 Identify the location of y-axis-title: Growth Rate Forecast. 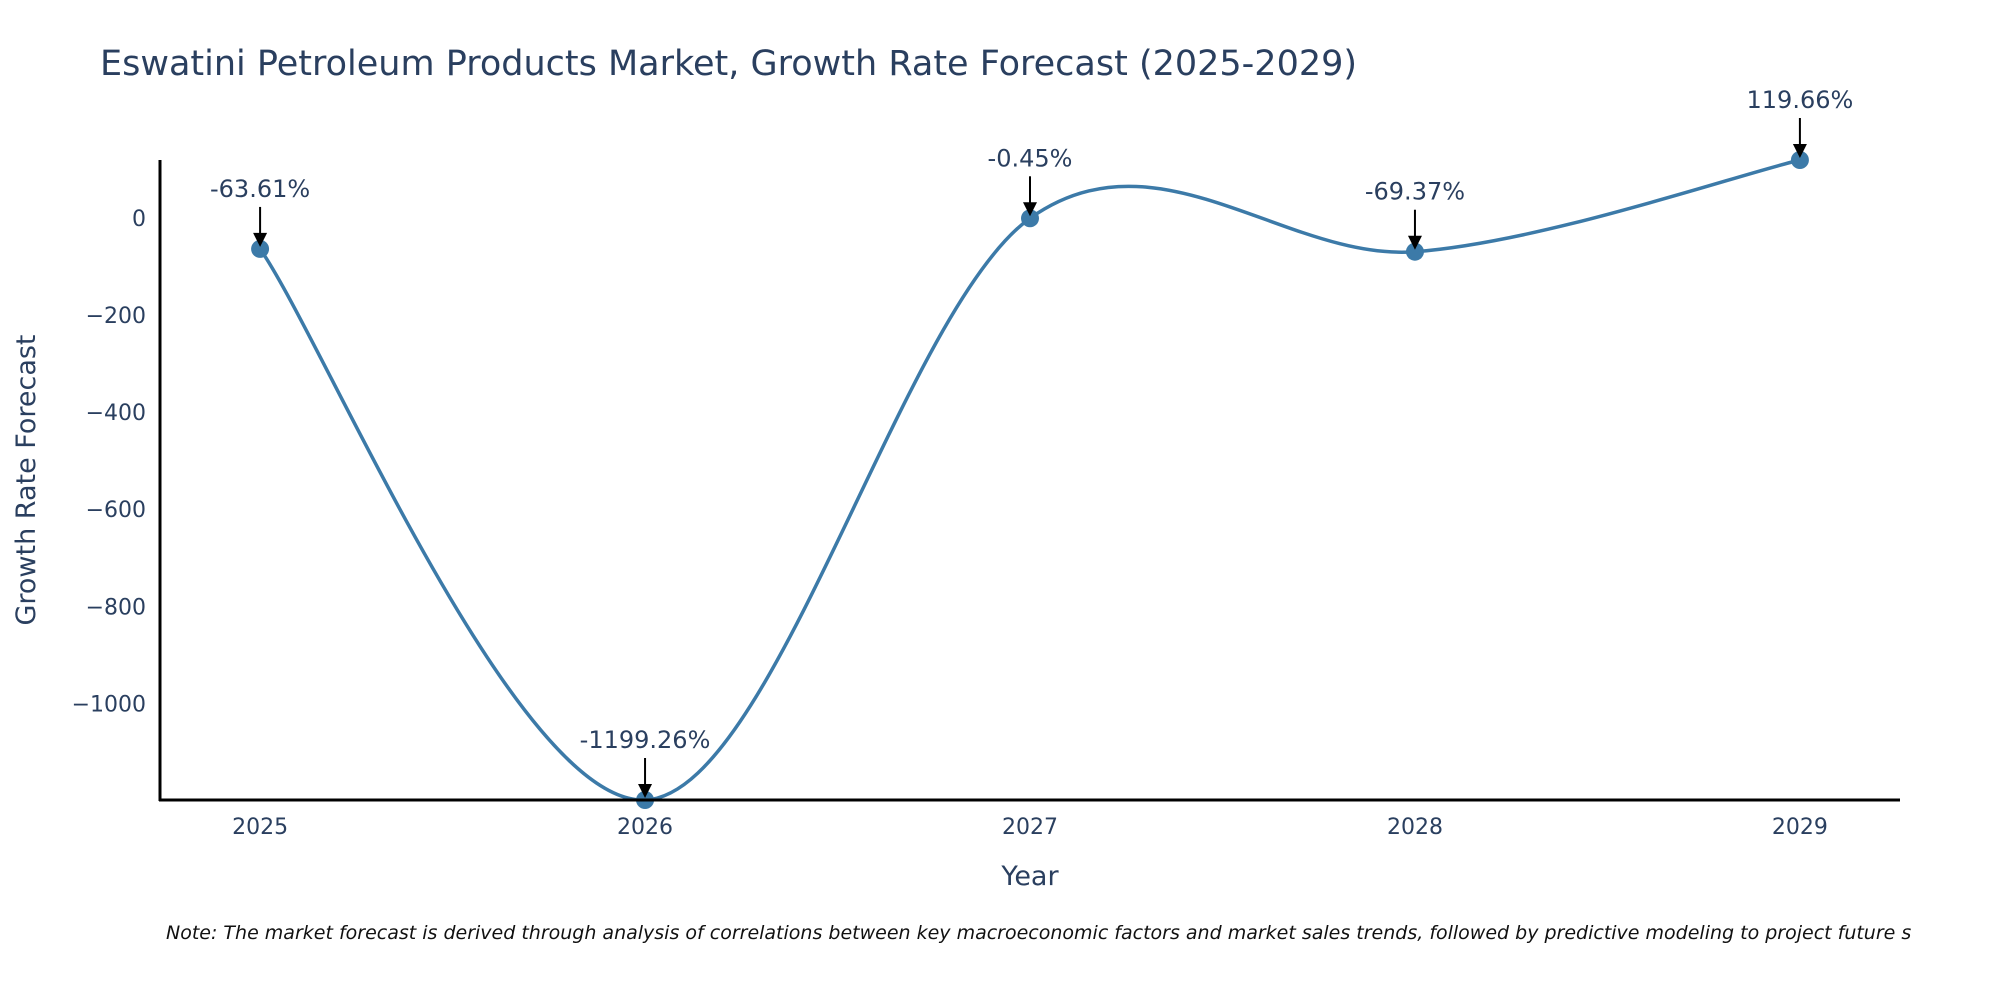
(26, 479).